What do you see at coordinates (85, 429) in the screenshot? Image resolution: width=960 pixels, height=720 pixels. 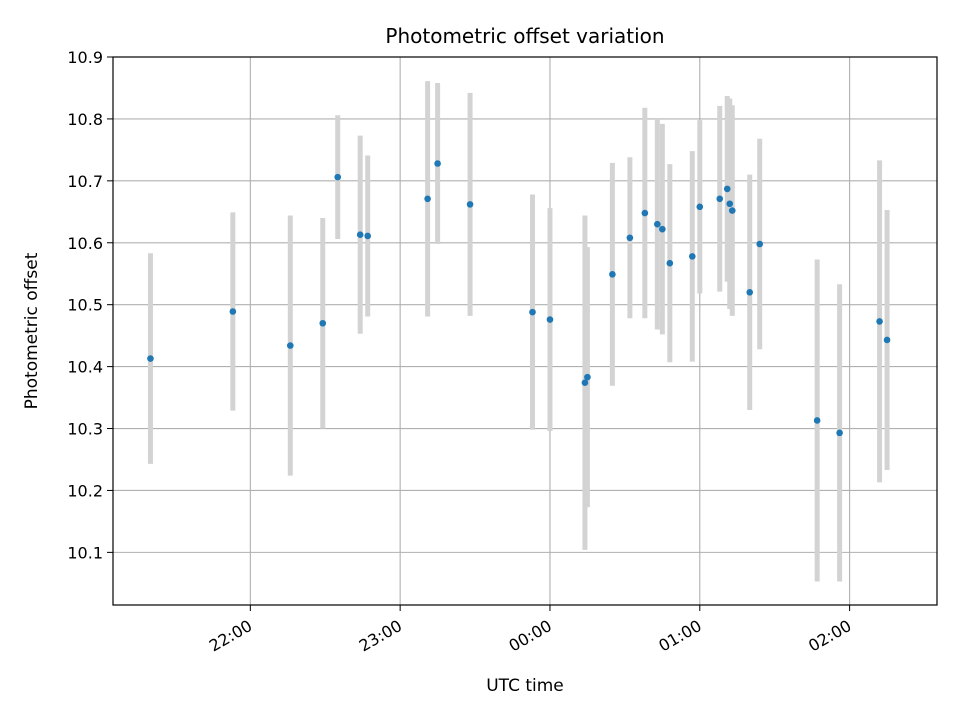 I see `y-tick-label: 10.3` at bounding box center [85, 429].